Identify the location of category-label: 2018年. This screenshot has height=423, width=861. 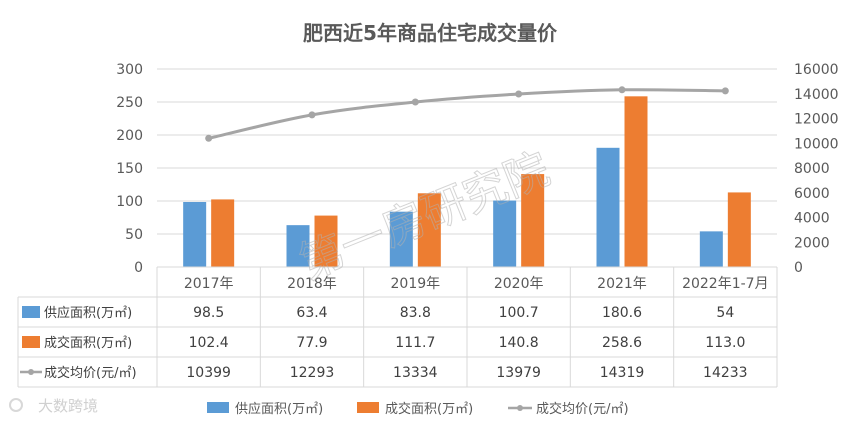
(312, 284).